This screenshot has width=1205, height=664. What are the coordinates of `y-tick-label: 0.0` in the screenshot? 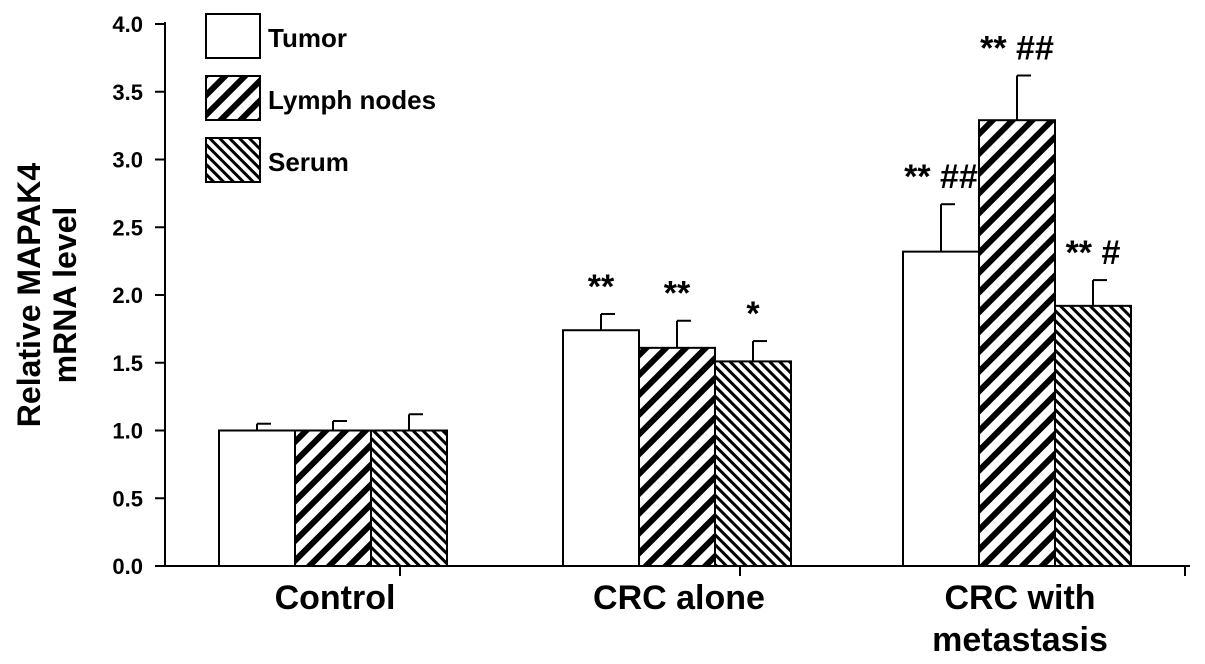 It's located at (127, 566).